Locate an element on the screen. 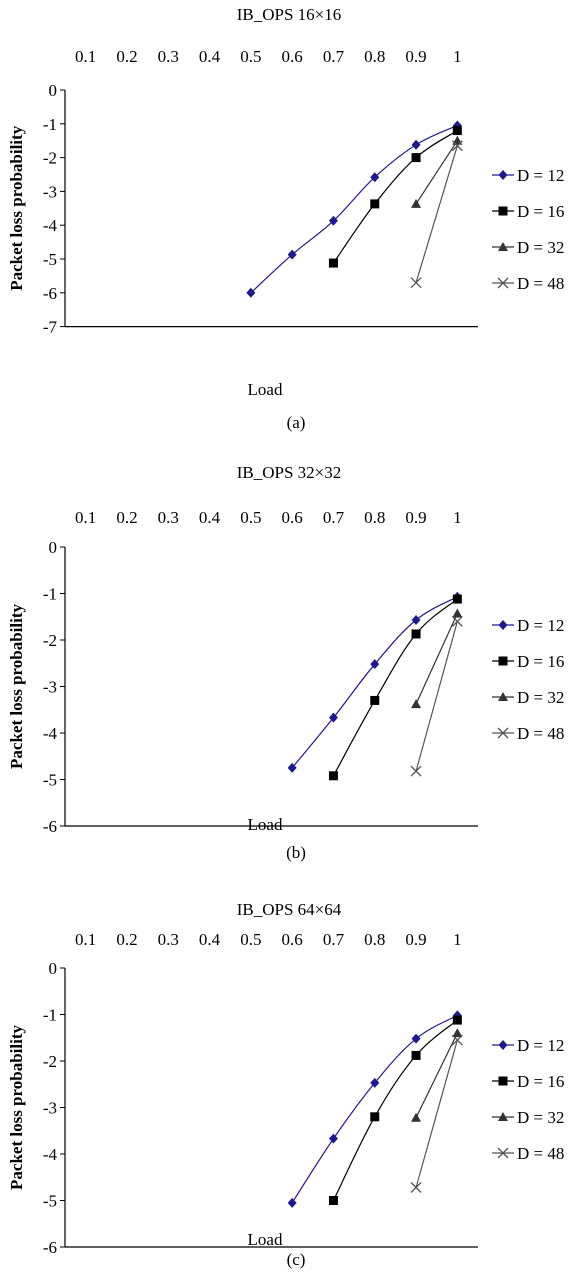 The height and width of the screenshot is (1278, 579). y-tick-label: -3 is located at coordinates (50, 1108).